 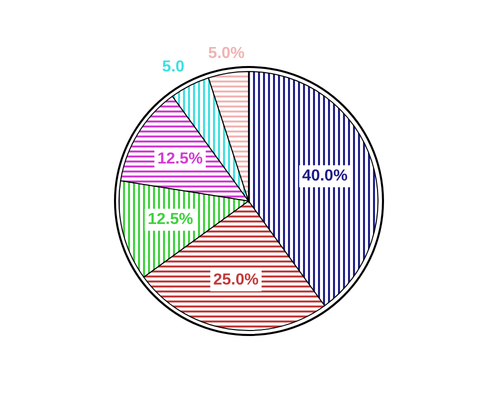 What do you see at coordinates (325, 176) in the screenshot?
I see `data-label: 40.0%` at bounding box center [325, 176].